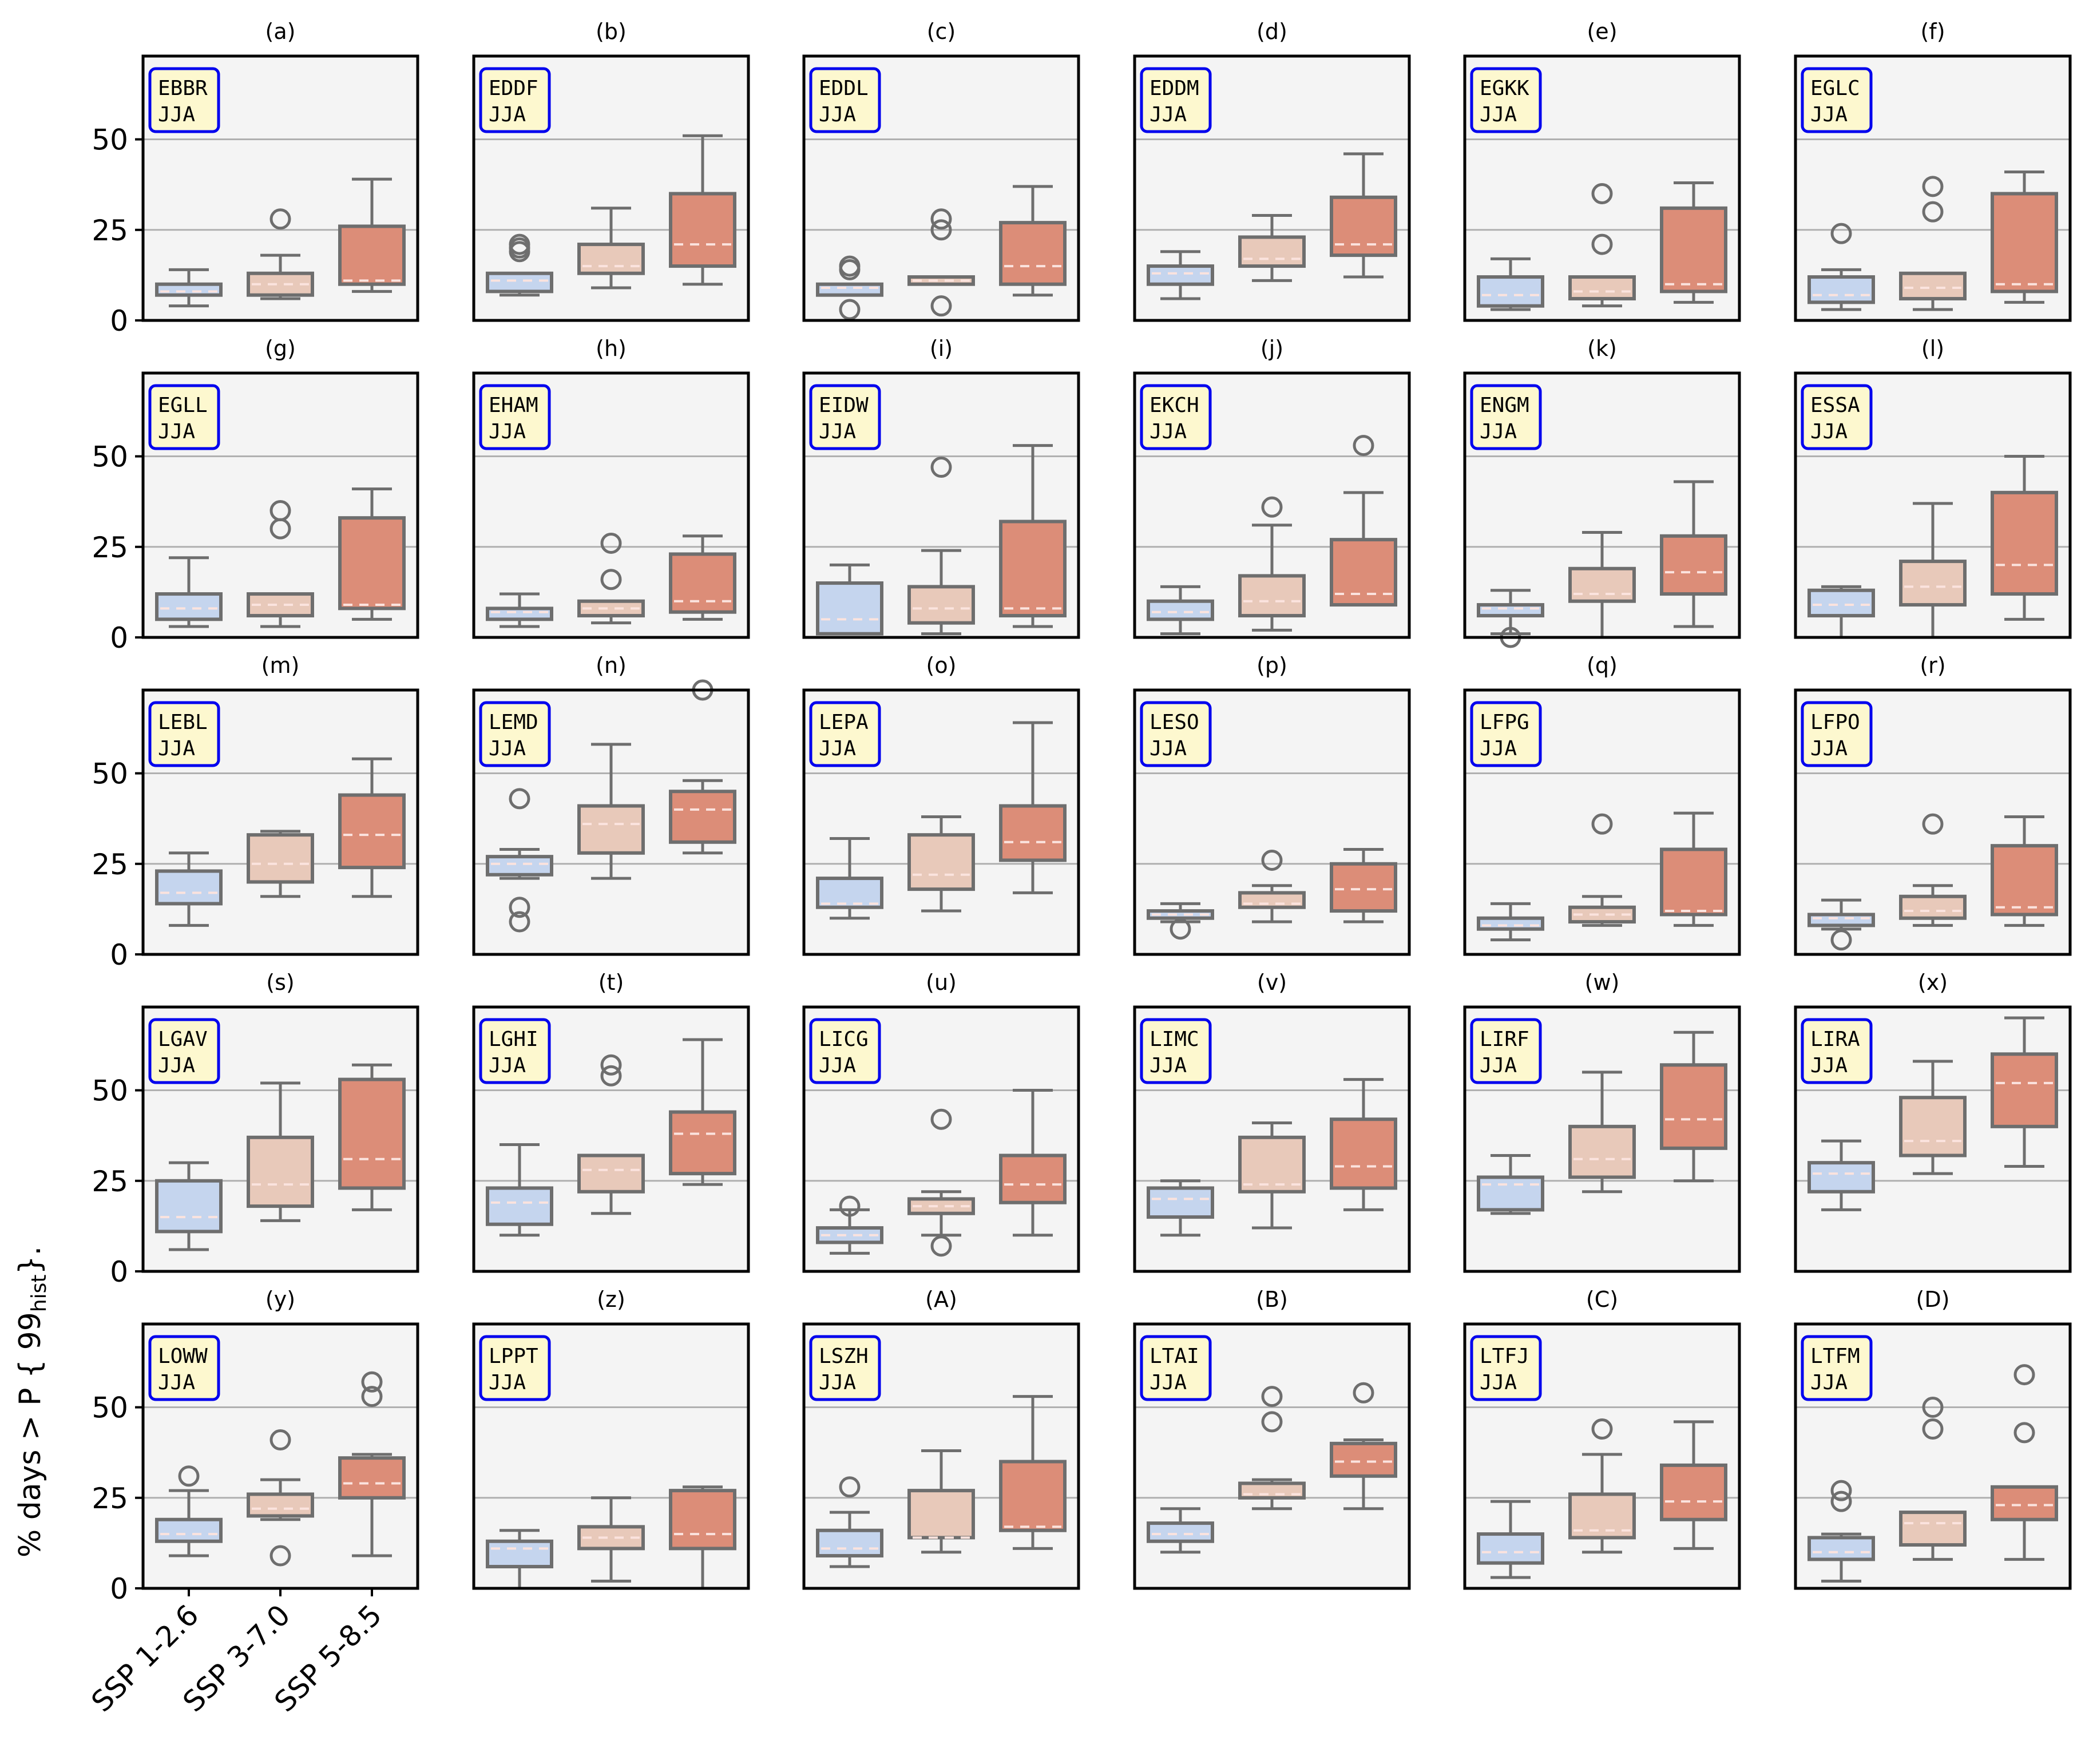 The width and height of the screenshot is (2085, 1764). I want to click on panel-letter: (D), so click(1933, 1299).